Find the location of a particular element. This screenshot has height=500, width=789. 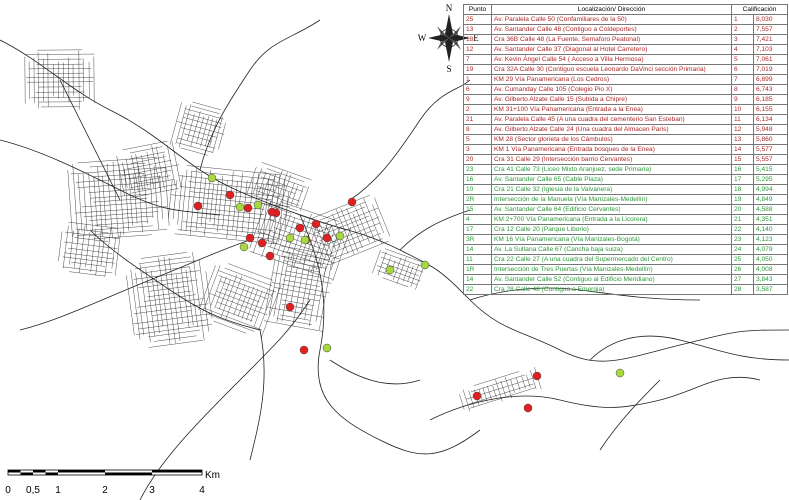

table-cell: 27 is located at coordinates (742, 279).